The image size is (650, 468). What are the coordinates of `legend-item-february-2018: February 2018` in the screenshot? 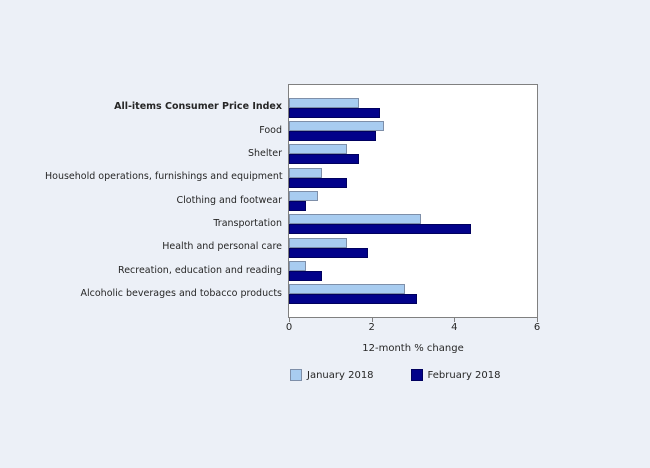 It's located at (455, 375).